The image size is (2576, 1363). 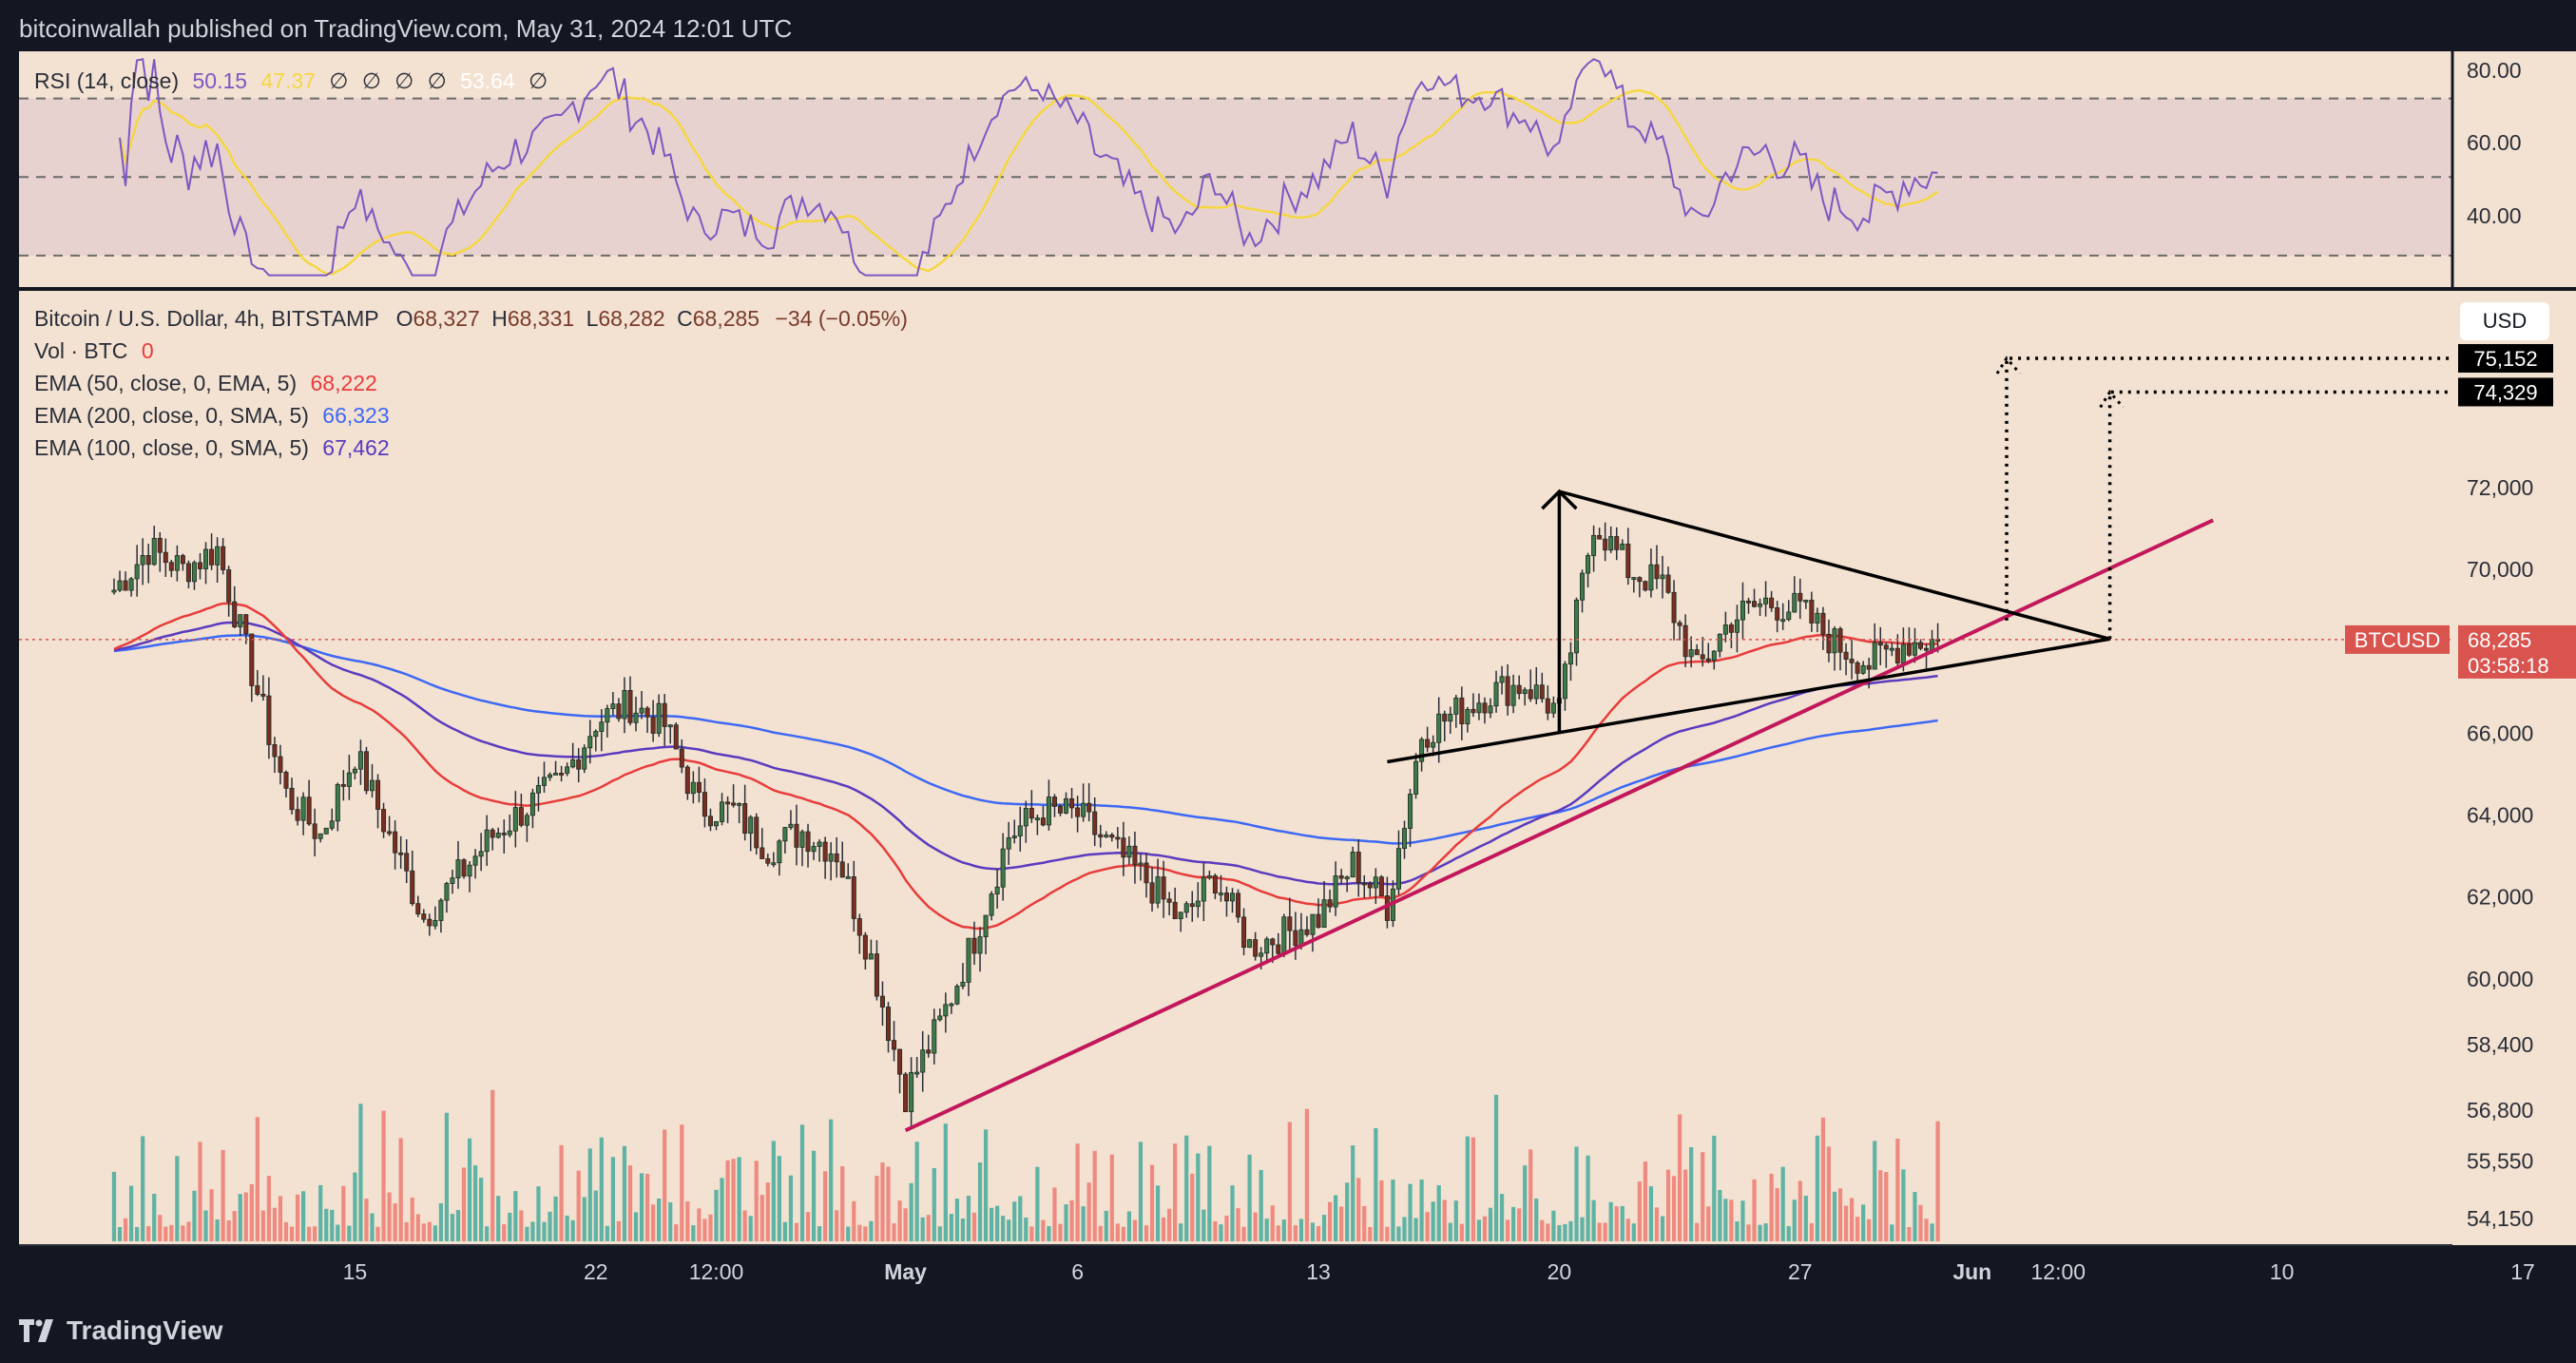 I want to click on time-label: 20, so click(x=1560, y=1271).